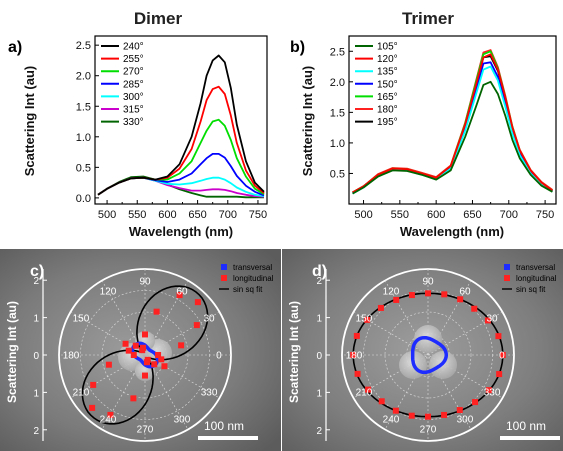  I want to click on series-line-120deg, so click(452, 123).